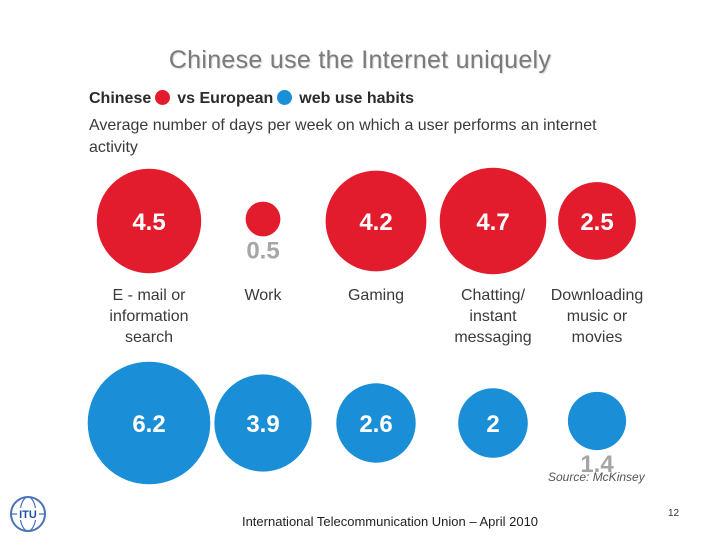 The width and height of the screenshot is (720, 540). I want to click on bubble-value-chinese-3: 4.7, so click(492, 222).